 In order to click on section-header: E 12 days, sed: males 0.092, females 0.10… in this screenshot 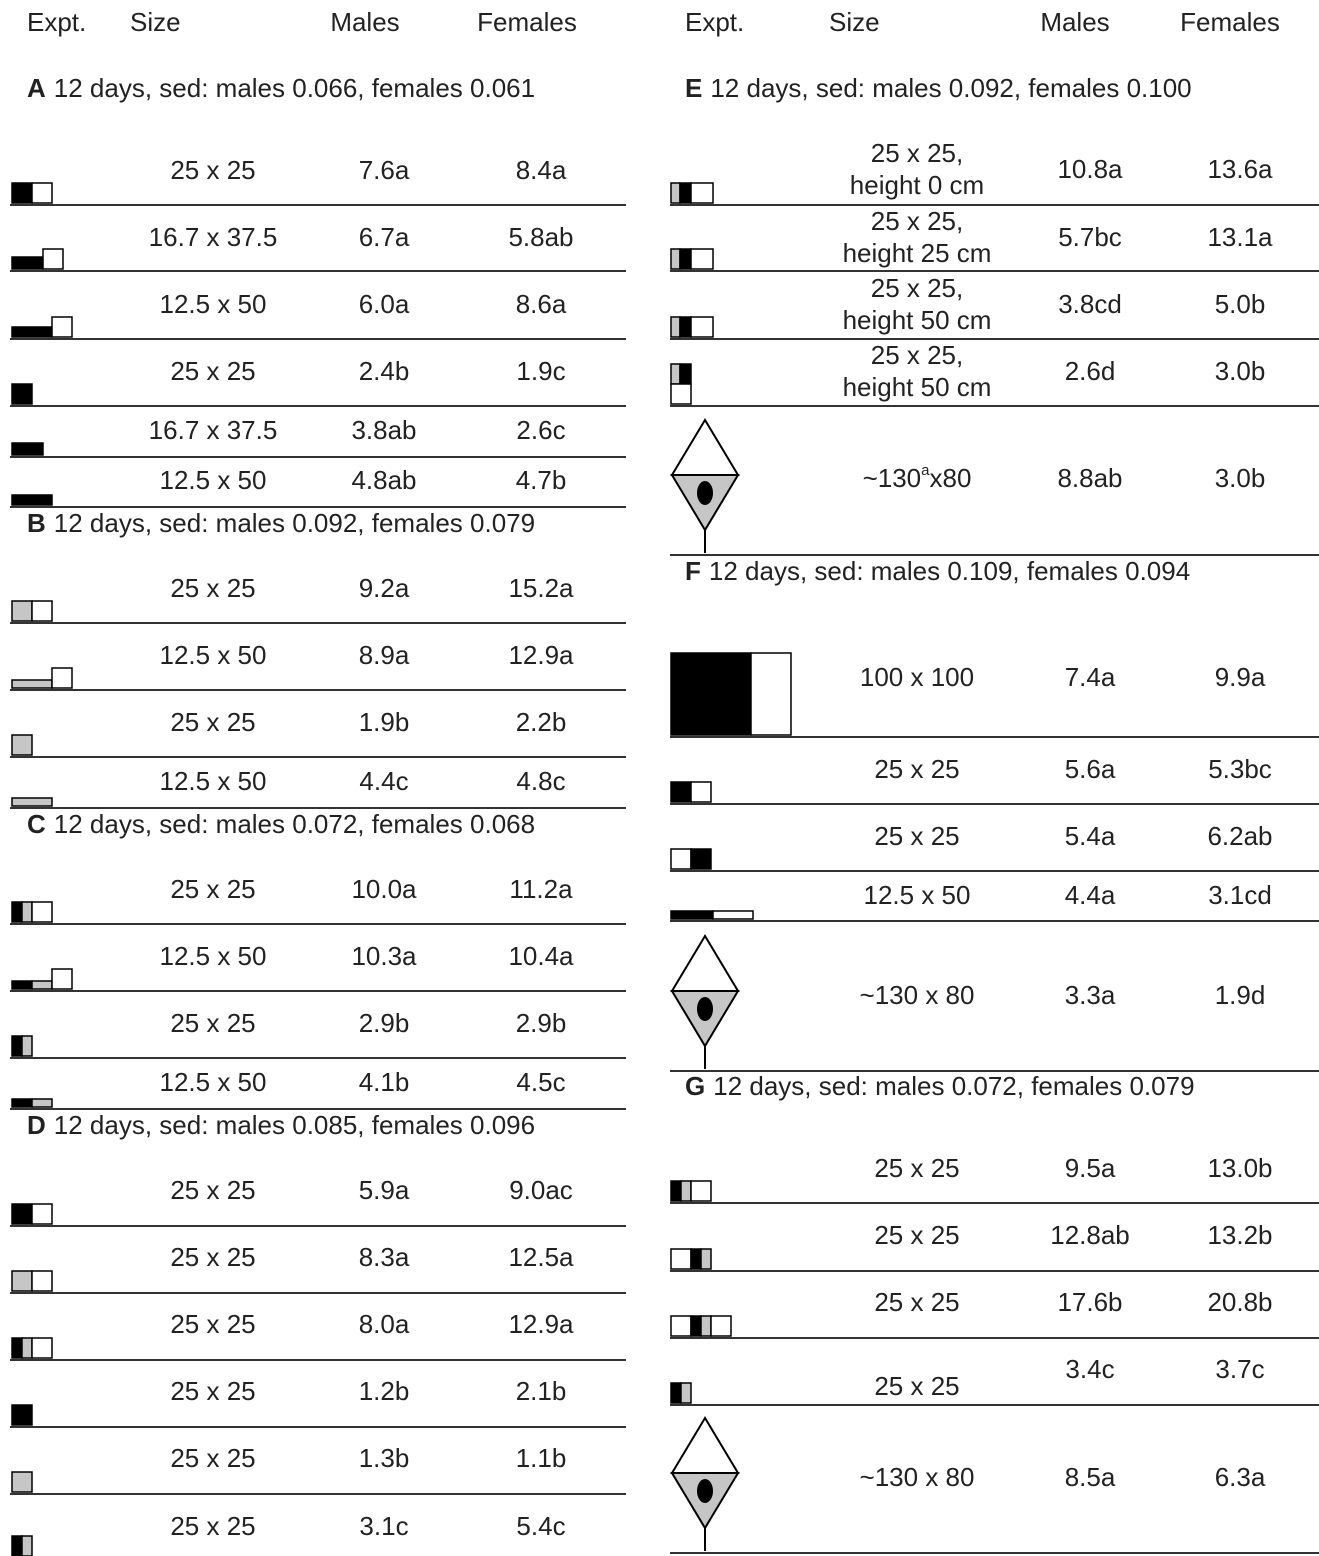, I will do `click(938, 88)`.